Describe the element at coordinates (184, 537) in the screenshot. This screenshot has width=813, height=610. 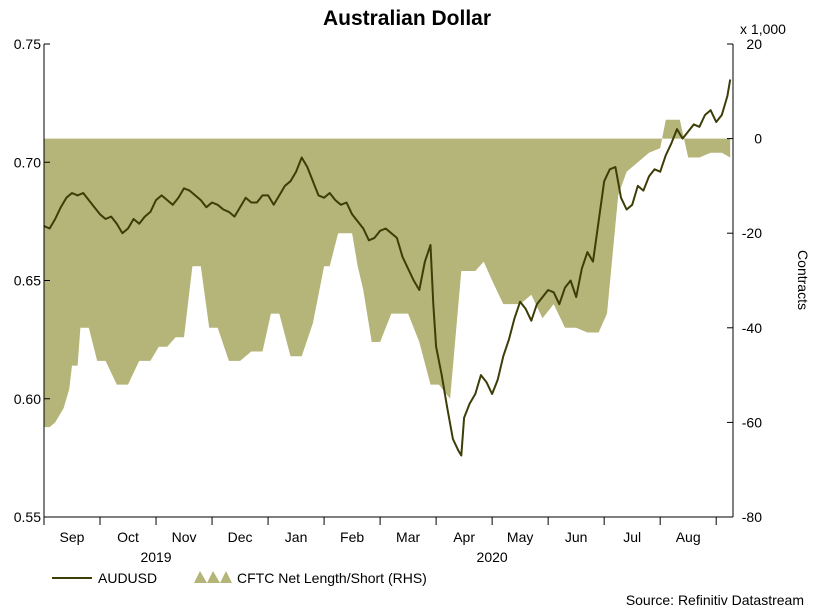
I see `x-tick-label: Nov` at that location.